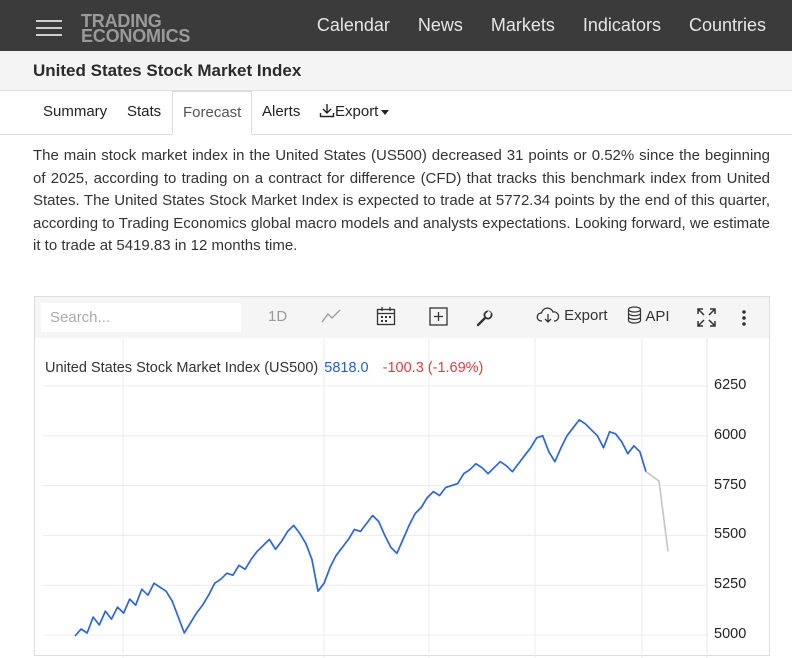 This screenshot has height=658, width=792. I want to click on site-logo: TRADING ECONOMICS, so click(136, 28).